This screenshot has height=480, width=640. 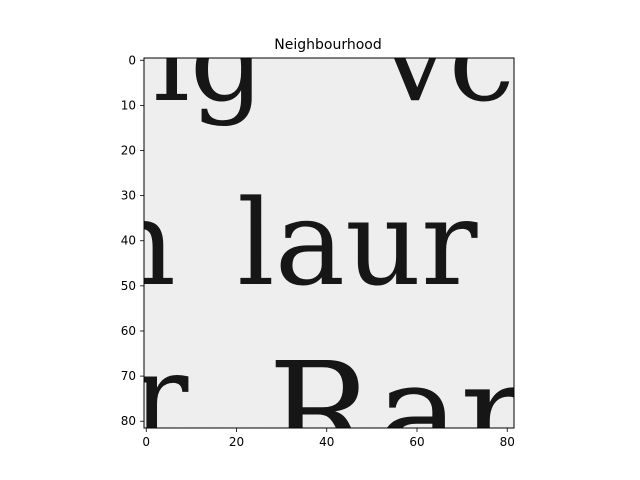 I want to click on x-tick-label: 0, so click(x=146, y=442).